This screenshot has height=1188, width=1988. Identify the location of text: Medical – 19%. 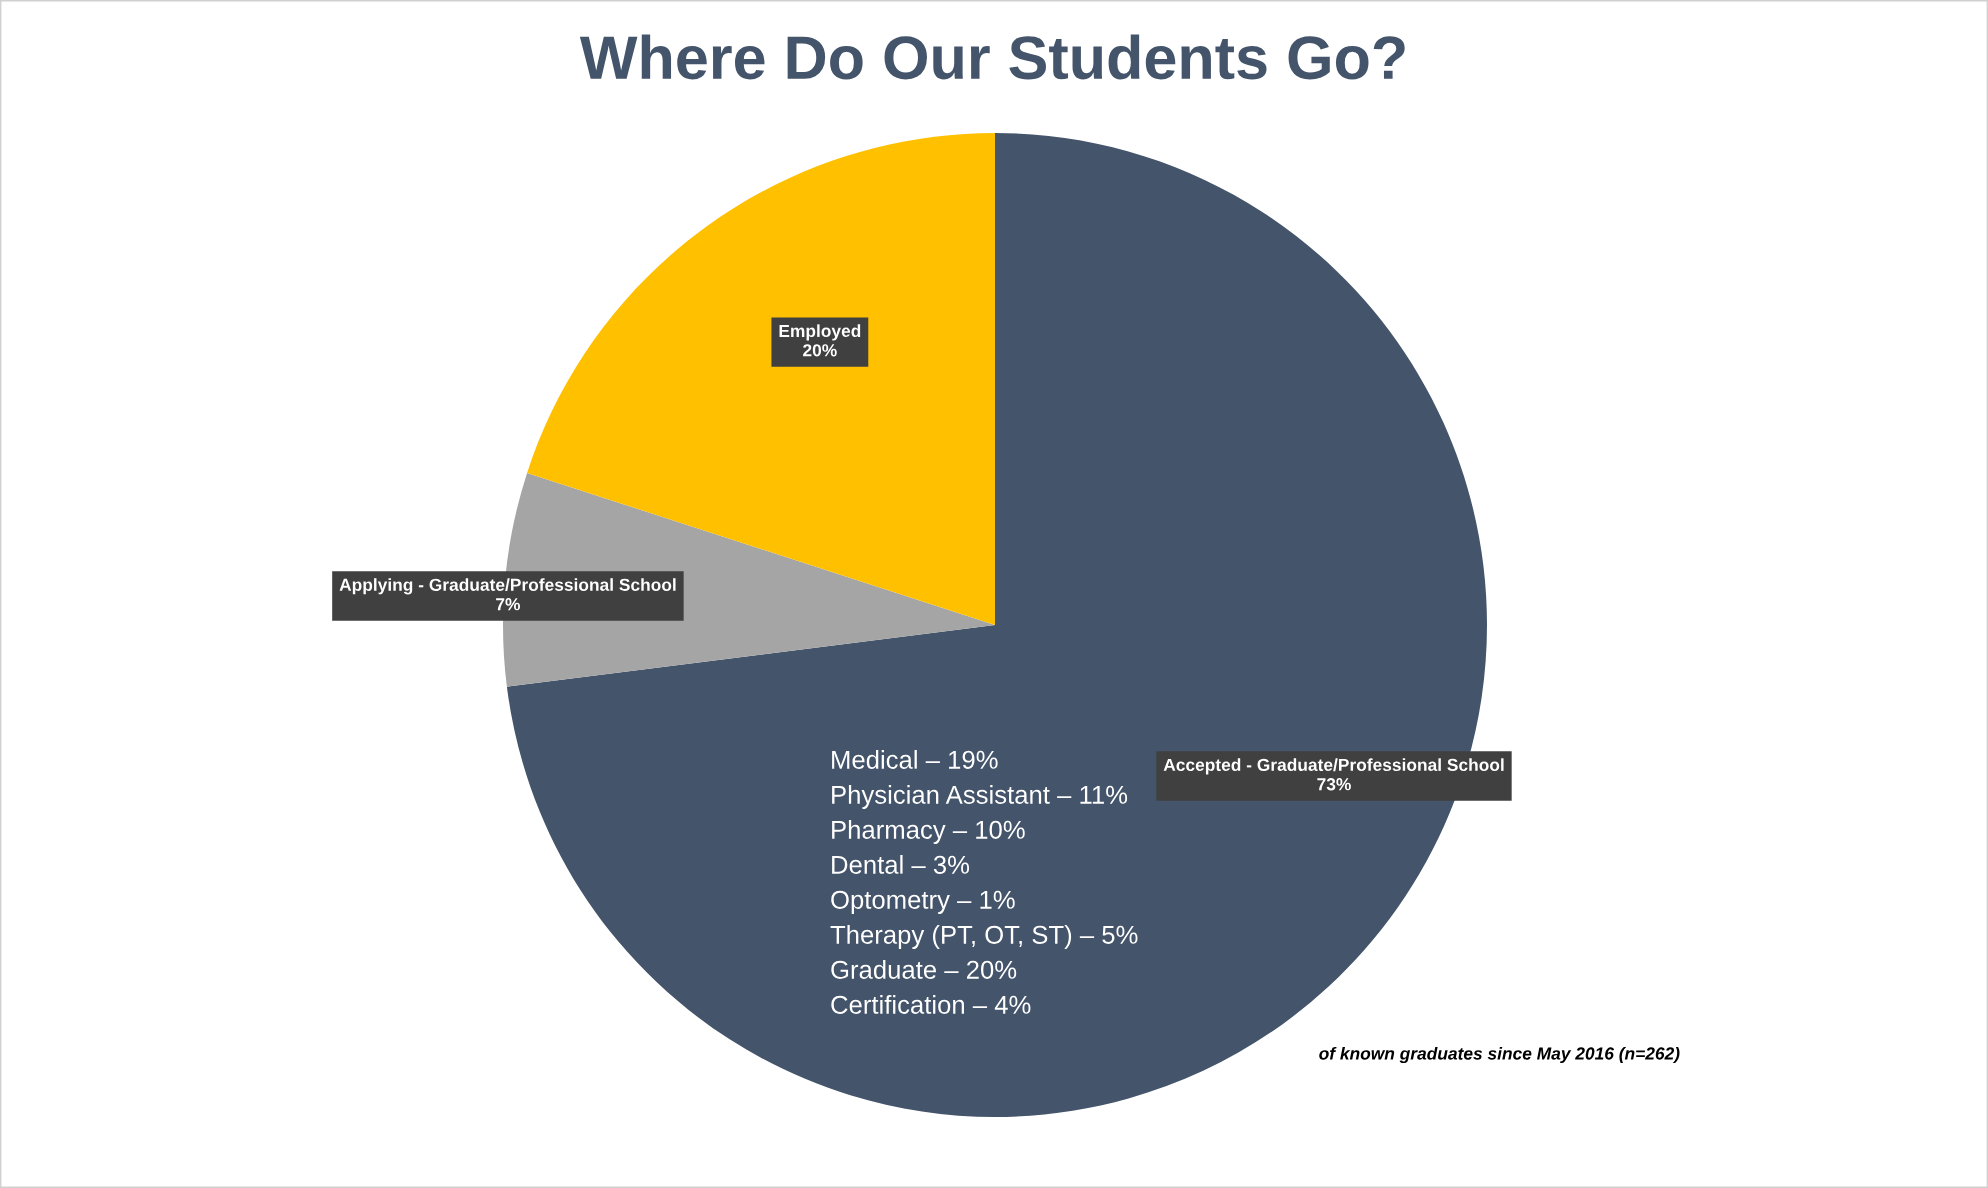
(915, 759).